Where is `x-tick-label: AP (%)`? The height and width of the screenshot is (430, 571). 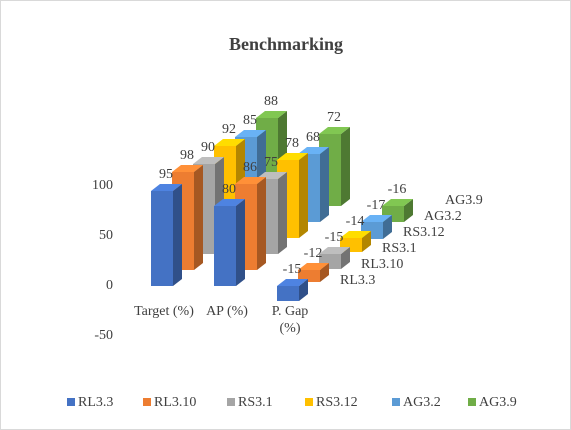 x-tick-label: AP (%) is located at coordinates (227, 311).